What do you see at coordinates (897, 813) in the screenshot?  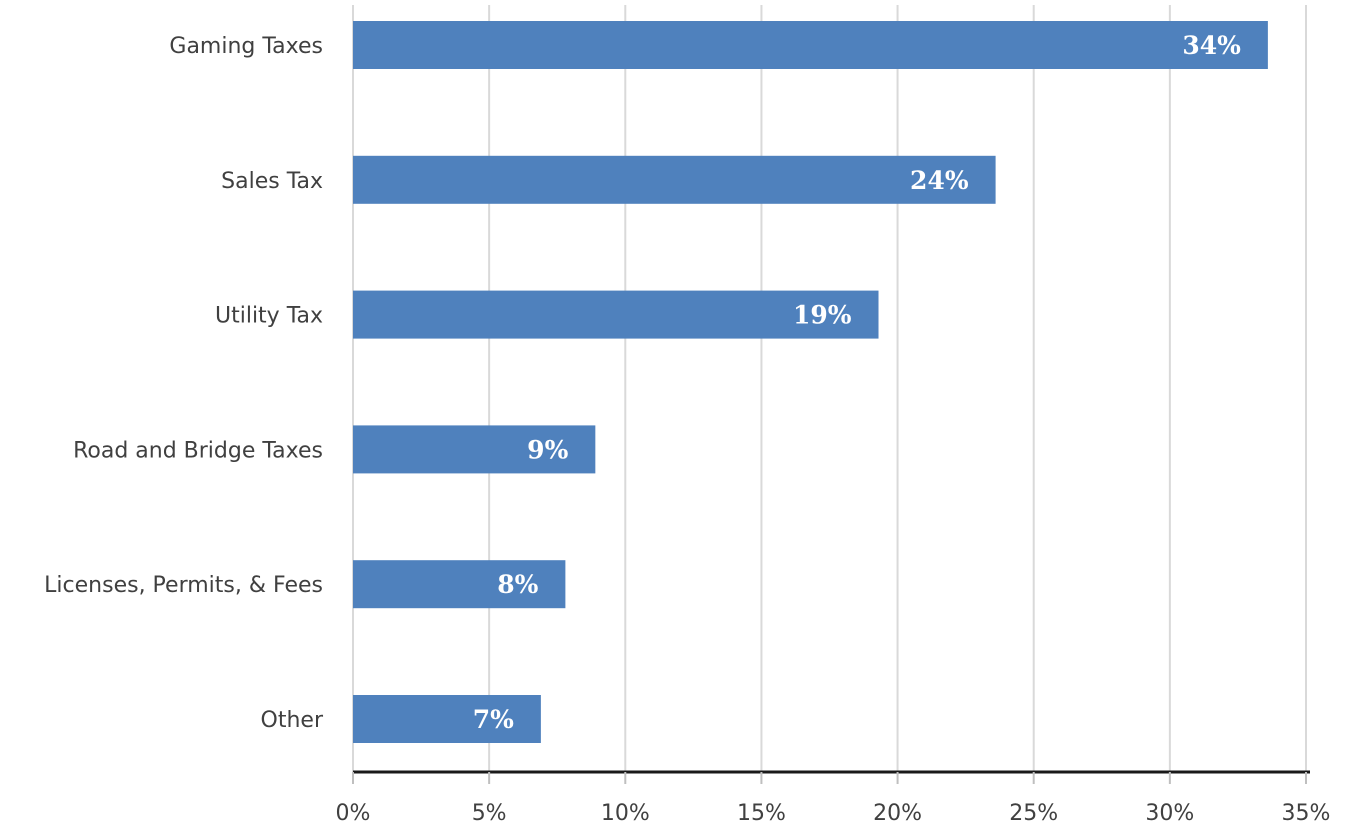 I see `x-tick-label-4: 20%` at bounding box center [897, 813].